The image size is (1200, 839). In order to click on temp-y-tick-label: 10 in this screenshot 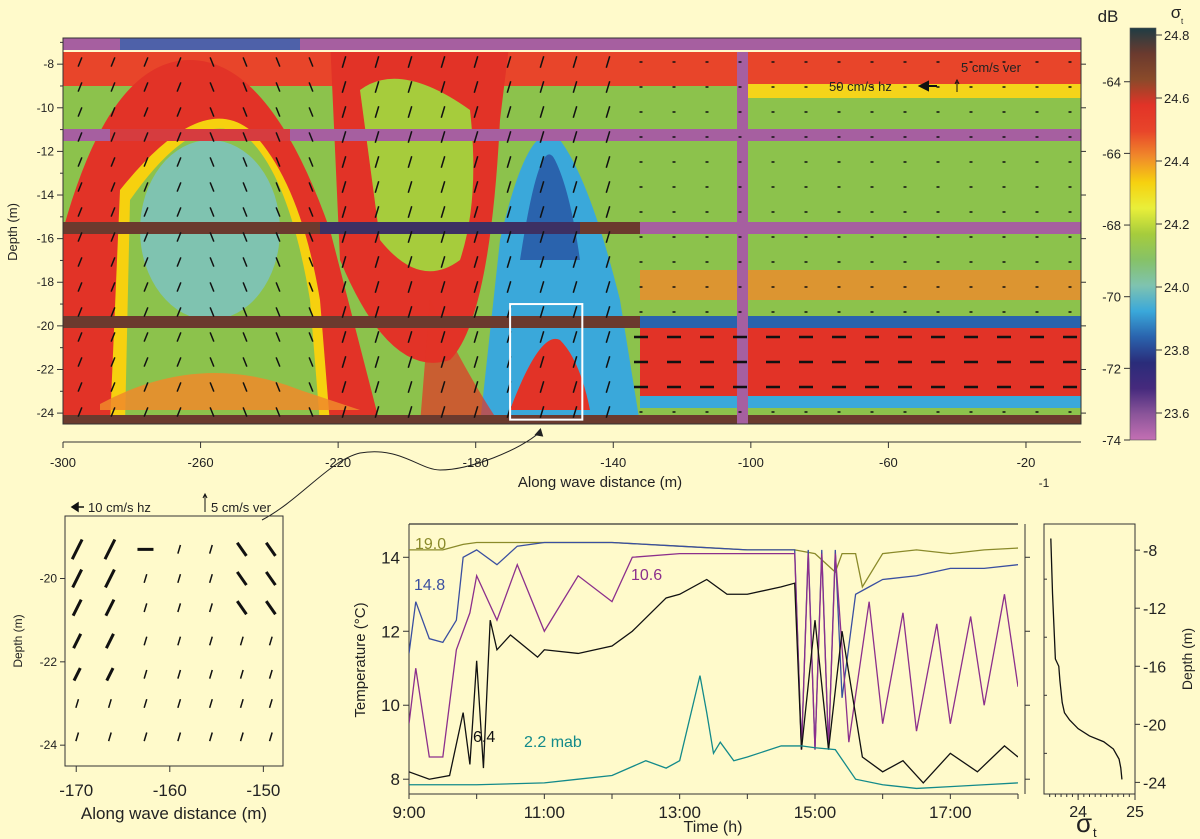, I will do `click(390, 705)`.